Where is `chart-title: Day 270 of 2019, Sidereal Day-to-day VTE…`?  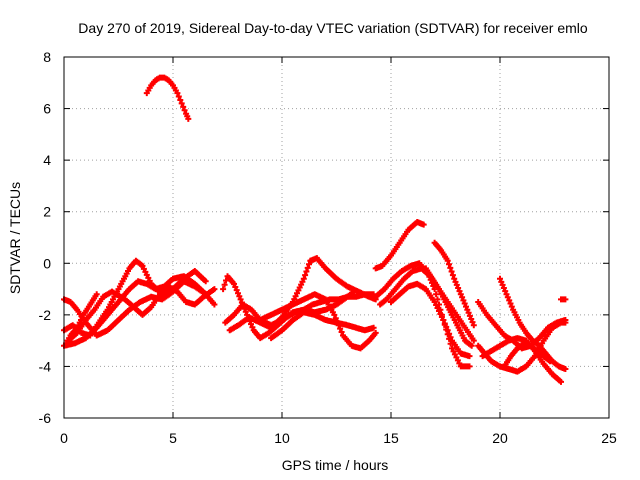
chart-title: Day 270 of 2019, Sidereal Day-to-day VTE… is located at coordinates (333, 28).